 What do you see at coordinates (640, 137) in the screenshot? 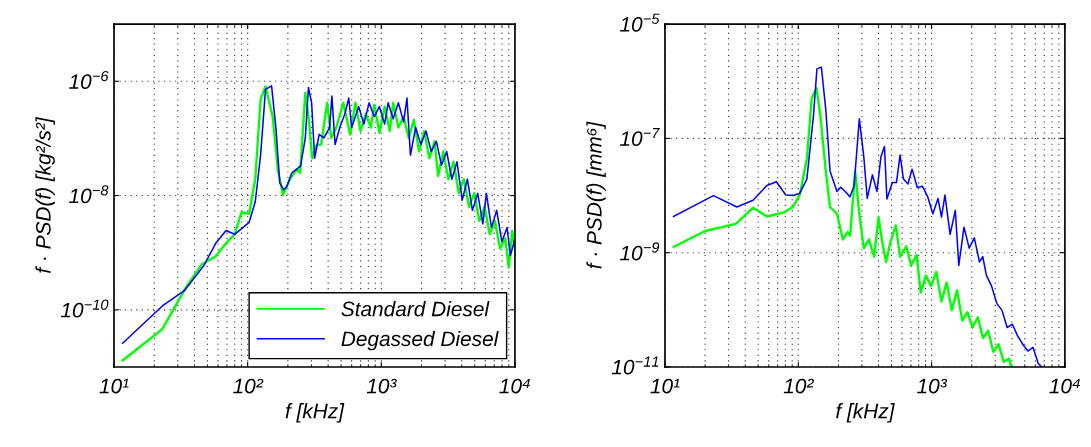
I see `y-tick-label: 10$^{−7}$` at bounding box center [640, 137].